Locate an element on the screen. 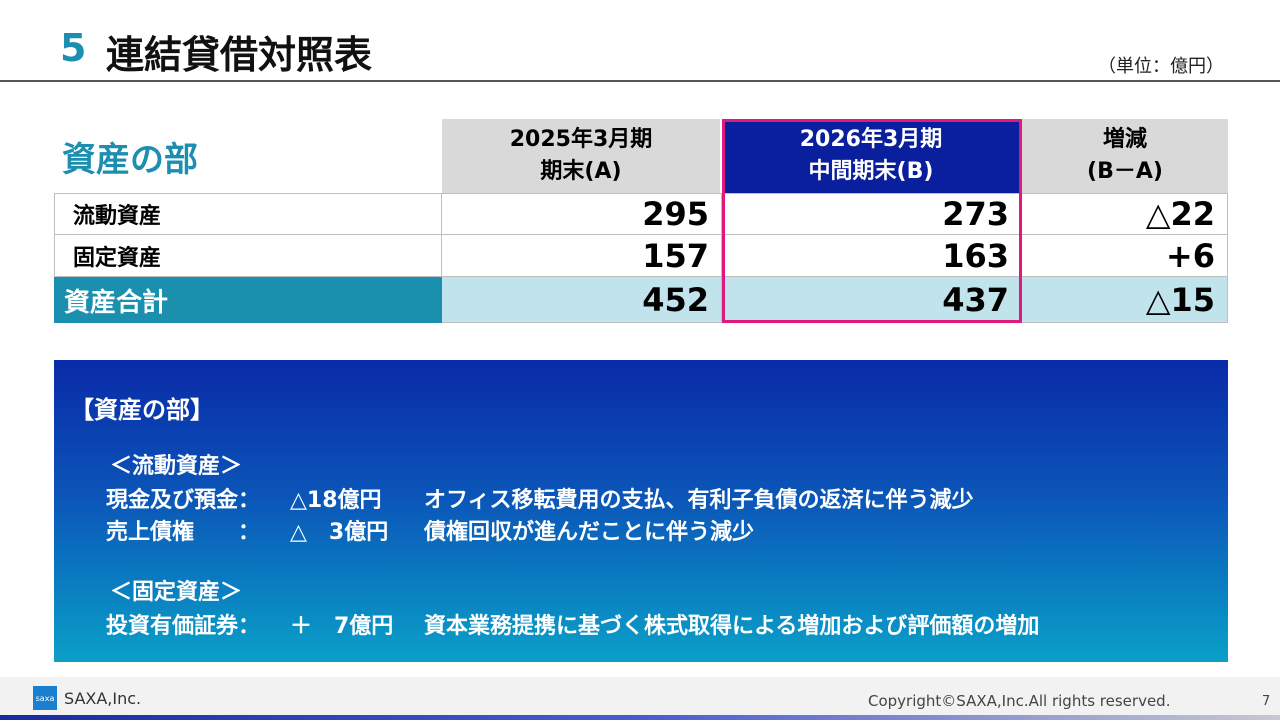 The width and height of the screenshot is (1280, 720). column-header-diff-line1: 増減 is located at coordinates (1124, 139).